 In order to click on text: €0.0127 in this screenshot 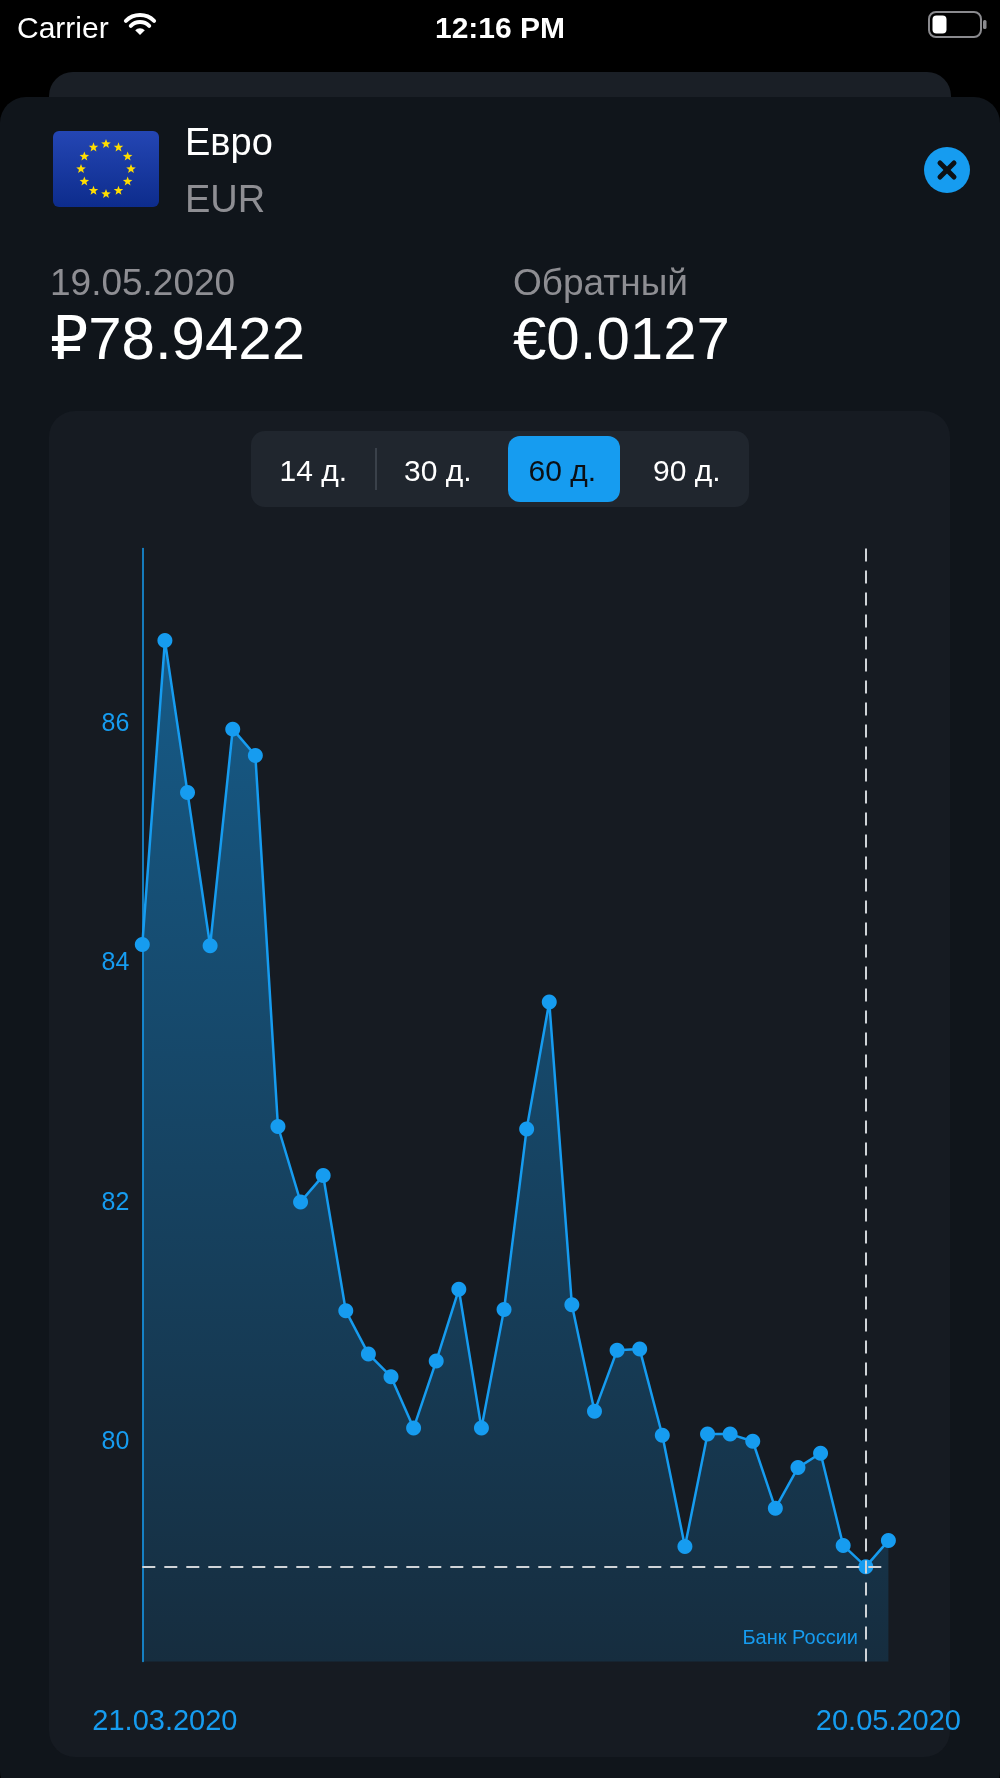, I will do `click(621, 339)`.